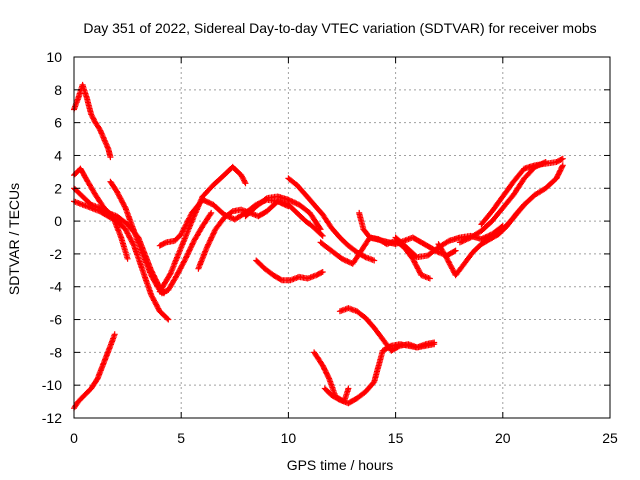  What do you see at coordinates (58, 221) in the screenshot?
I see `y-tick-label: 0` at bounding box center [58, 221].